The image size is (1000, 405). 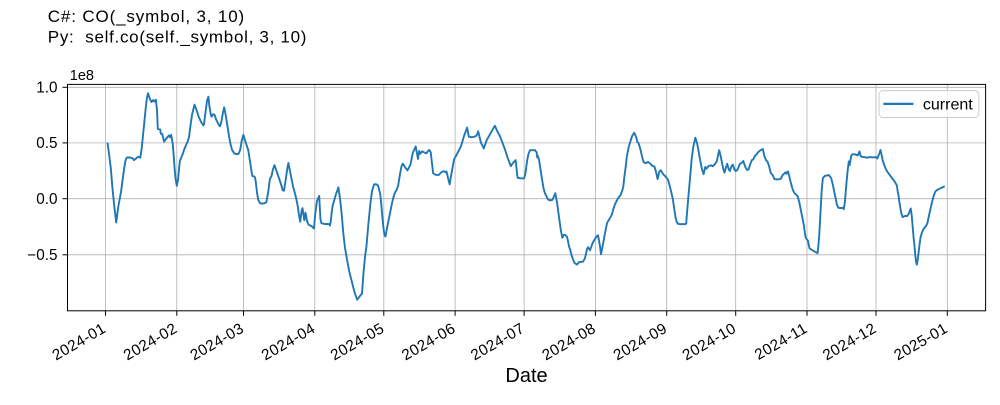 I want to click on svg-text: −0.5, so click(x=42, y=255).